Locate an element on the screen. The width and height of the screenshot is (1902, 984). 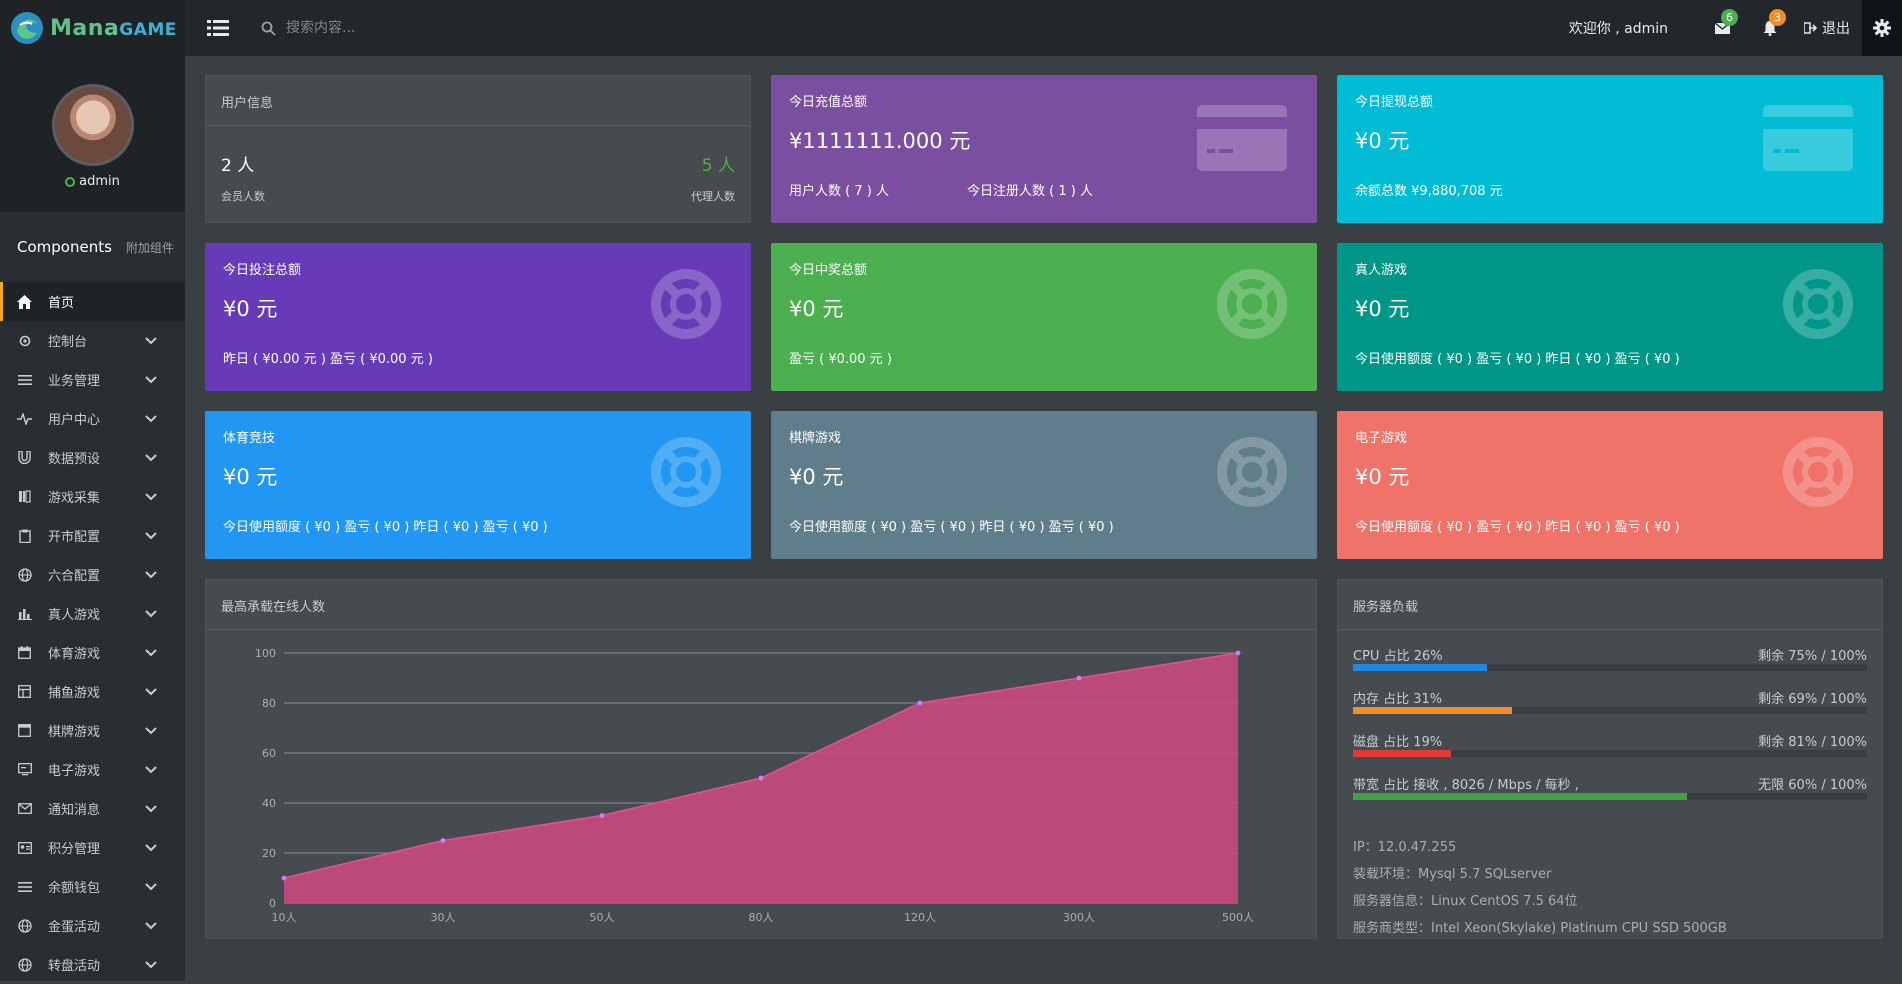
sidebar-item-6: 开市配置 is located at coordinates (92, 535).